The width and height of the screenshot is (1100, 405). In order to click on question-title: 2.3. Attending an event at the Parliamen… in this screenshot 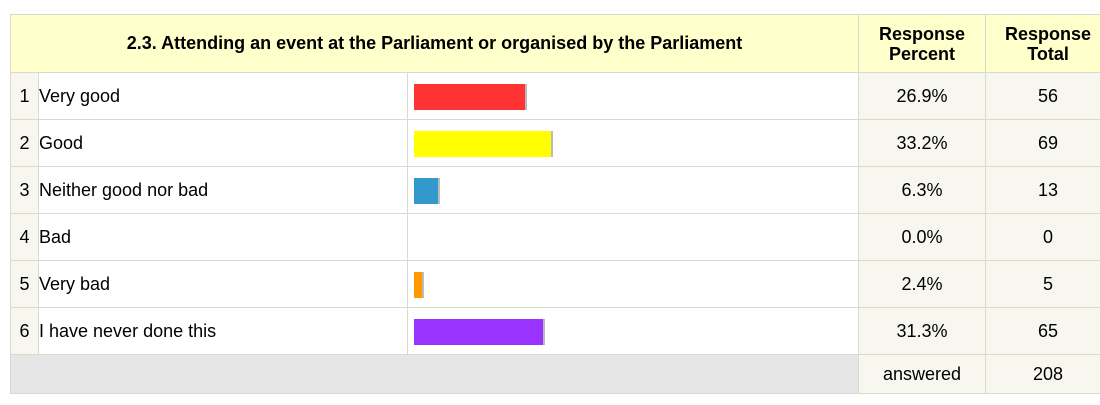, I will do `click(434, 43)`.